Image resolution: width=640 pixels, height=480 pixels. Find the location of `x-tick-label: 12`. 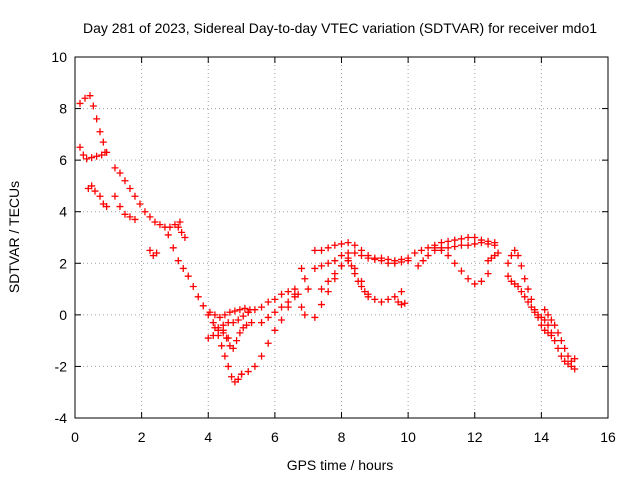

x-tick-label: 12 is located at coordinates (475, 437).